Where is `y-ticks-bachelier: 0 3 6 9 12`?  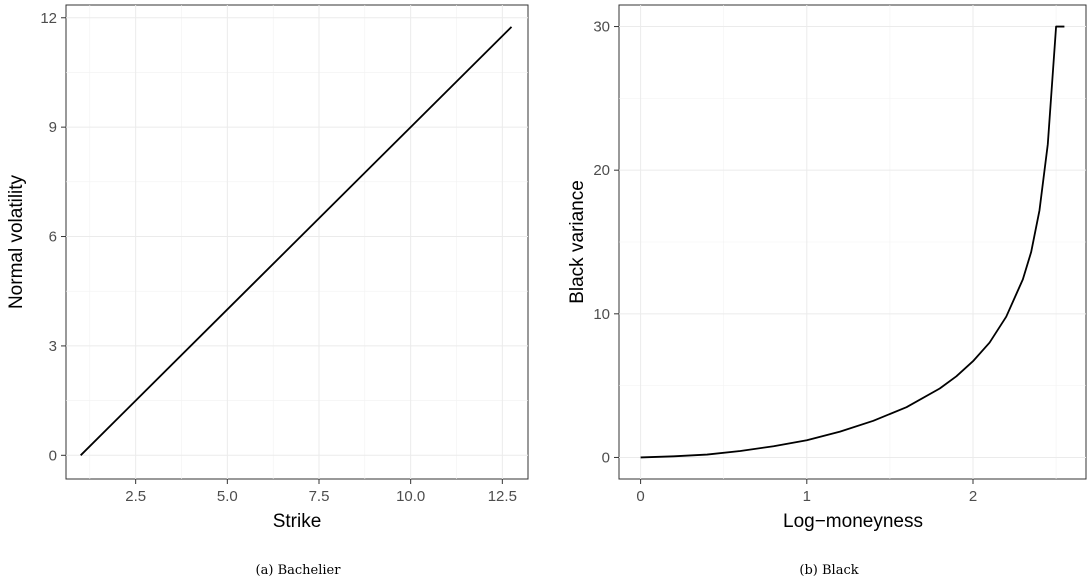
y-ticks-bachelier: 0 3 6 9 12 is located at coordinates (53, 237).